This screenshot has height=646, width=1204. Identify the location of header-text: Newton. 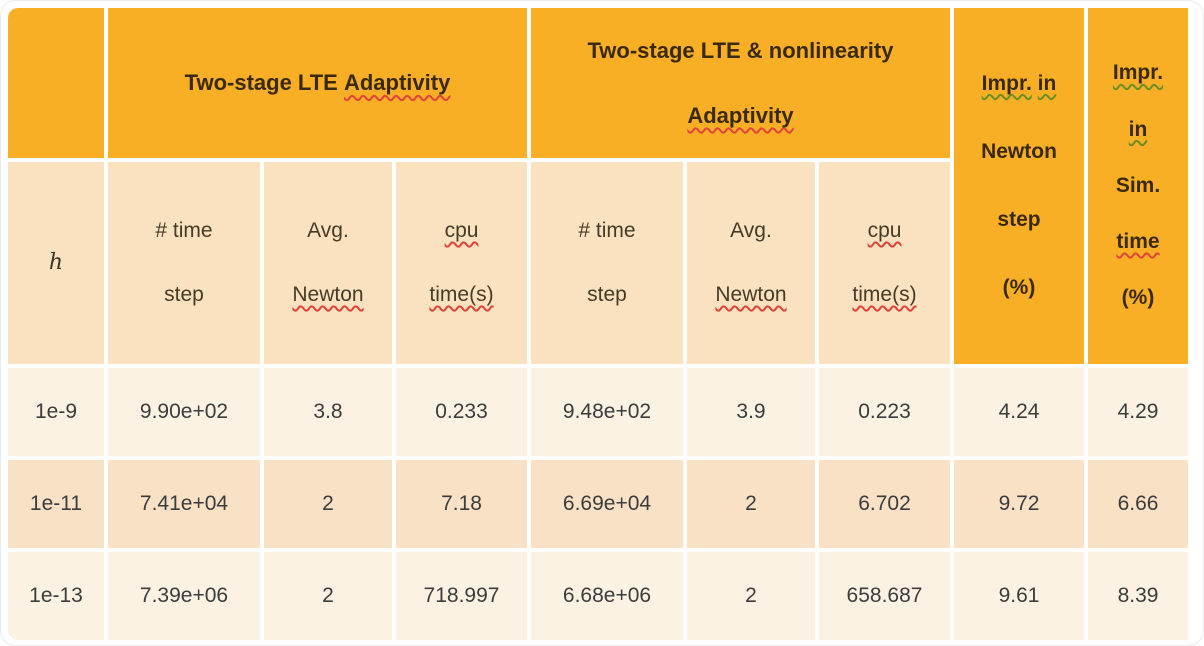
(1019, 151).